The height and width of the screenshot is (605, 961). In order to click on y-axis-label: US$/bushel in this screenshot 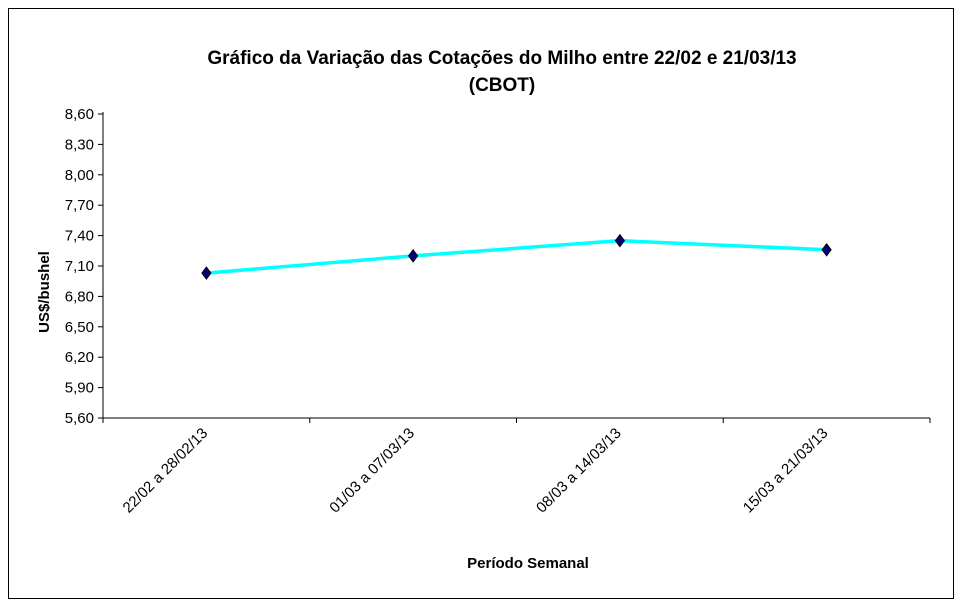, I will do `click(44, 292)`.